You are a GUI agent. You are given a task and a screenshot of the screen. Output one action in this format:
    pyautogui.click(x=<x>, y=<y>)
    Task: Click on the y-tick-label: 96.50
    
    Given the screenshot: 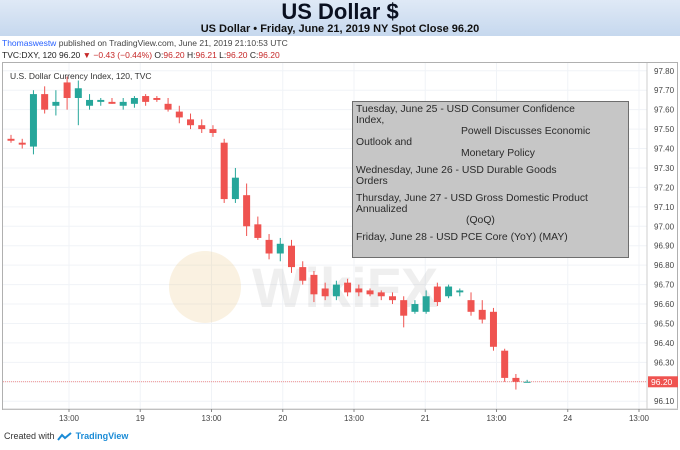 What is the action you would take?
    pyautogui.click(x=664, y=323)
    